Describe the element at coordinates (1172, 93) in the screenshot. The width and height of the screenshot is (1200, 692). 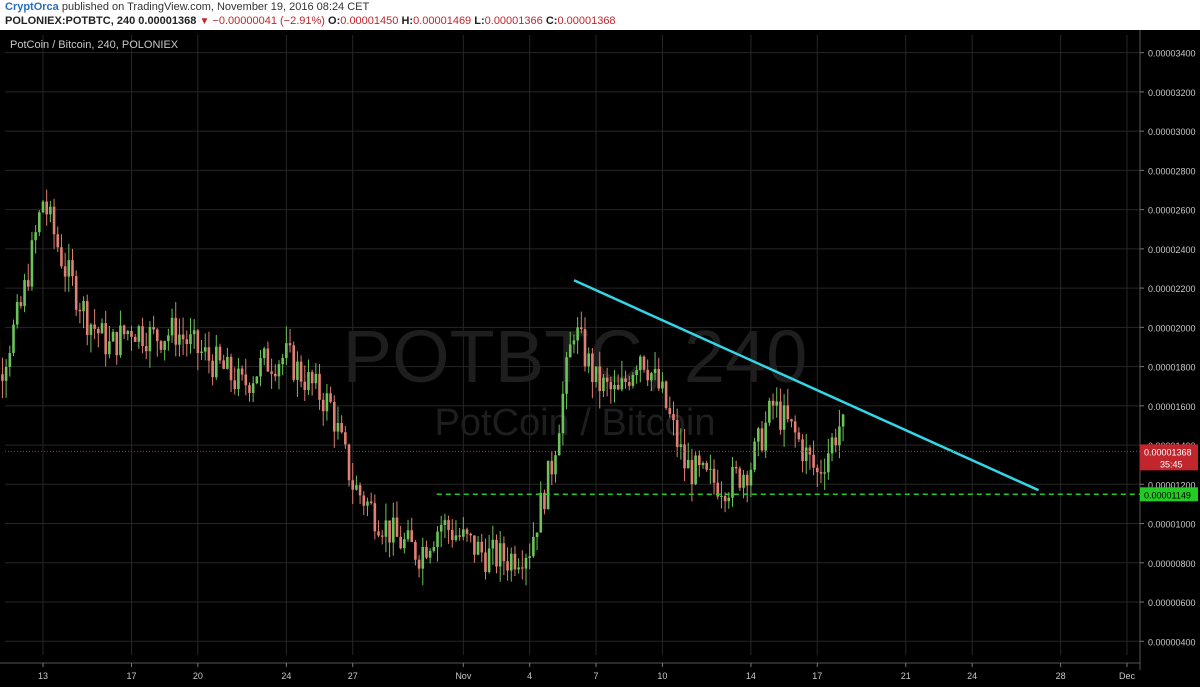
I see `y-tick-label: 0.00003200` at that location.